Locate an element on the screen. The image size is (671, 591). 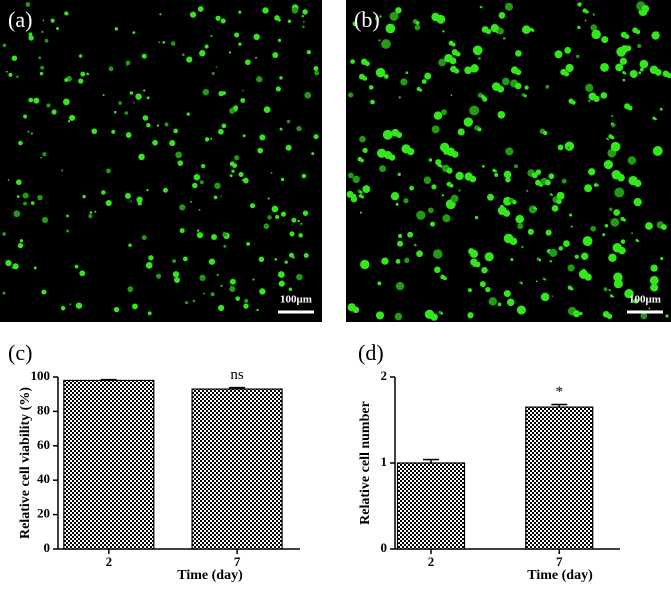
y-tick-label: 80 is located at coordinates (43, 409).